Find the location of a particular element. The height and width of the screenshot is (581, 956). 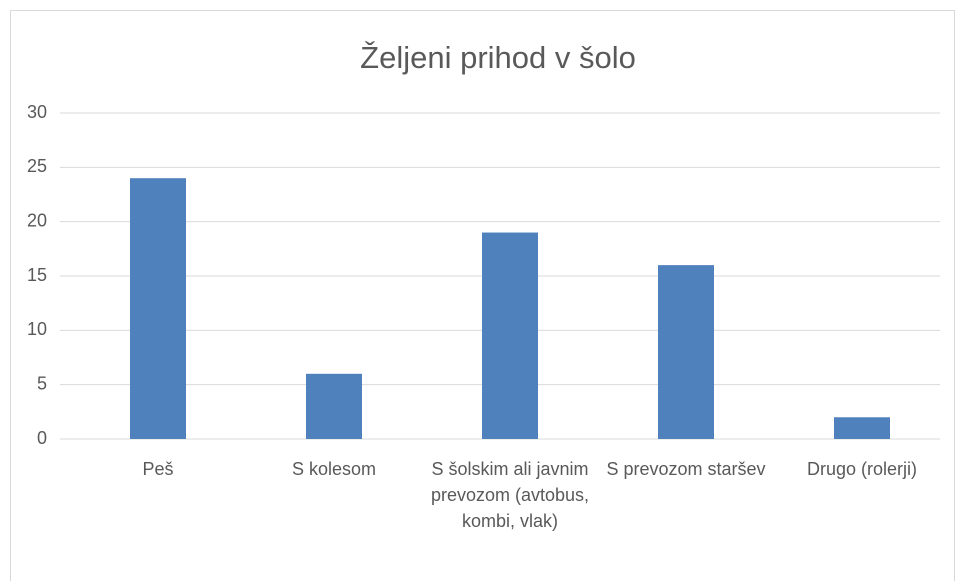

y-tick-label: 30 is located at coordinates (37, 112).